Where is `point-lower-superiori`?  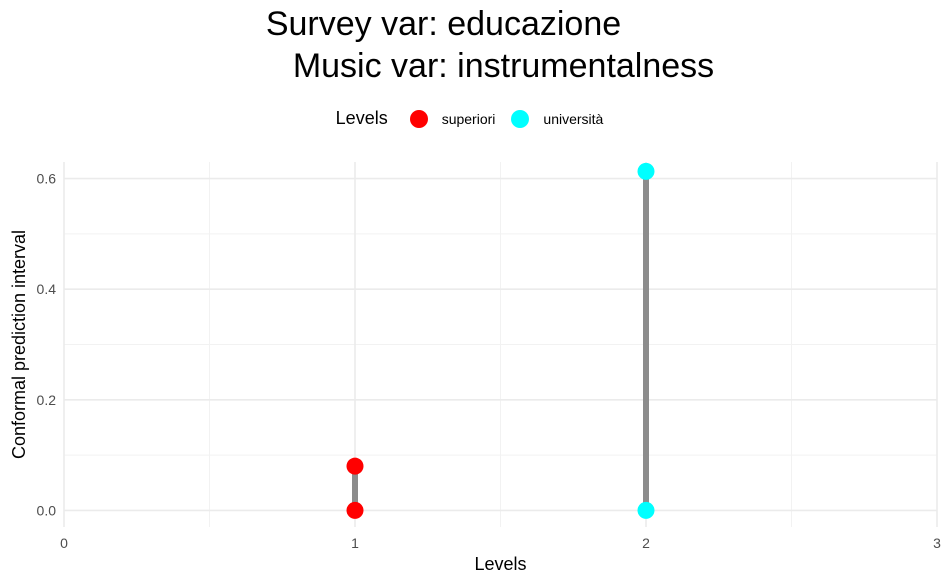 point-lower-superiori is located at coordinates (355, 510).